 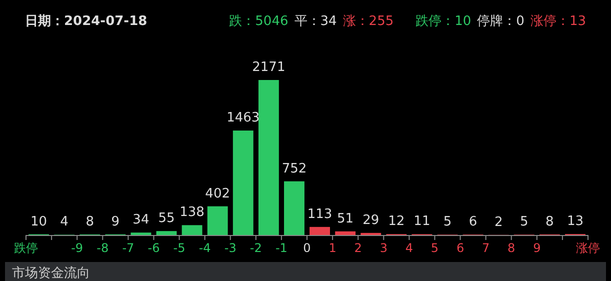 What do you see at coordinates (444, 21) in the screenshot?
I see `text: 跌停：10` at bounding box center [444, 21].